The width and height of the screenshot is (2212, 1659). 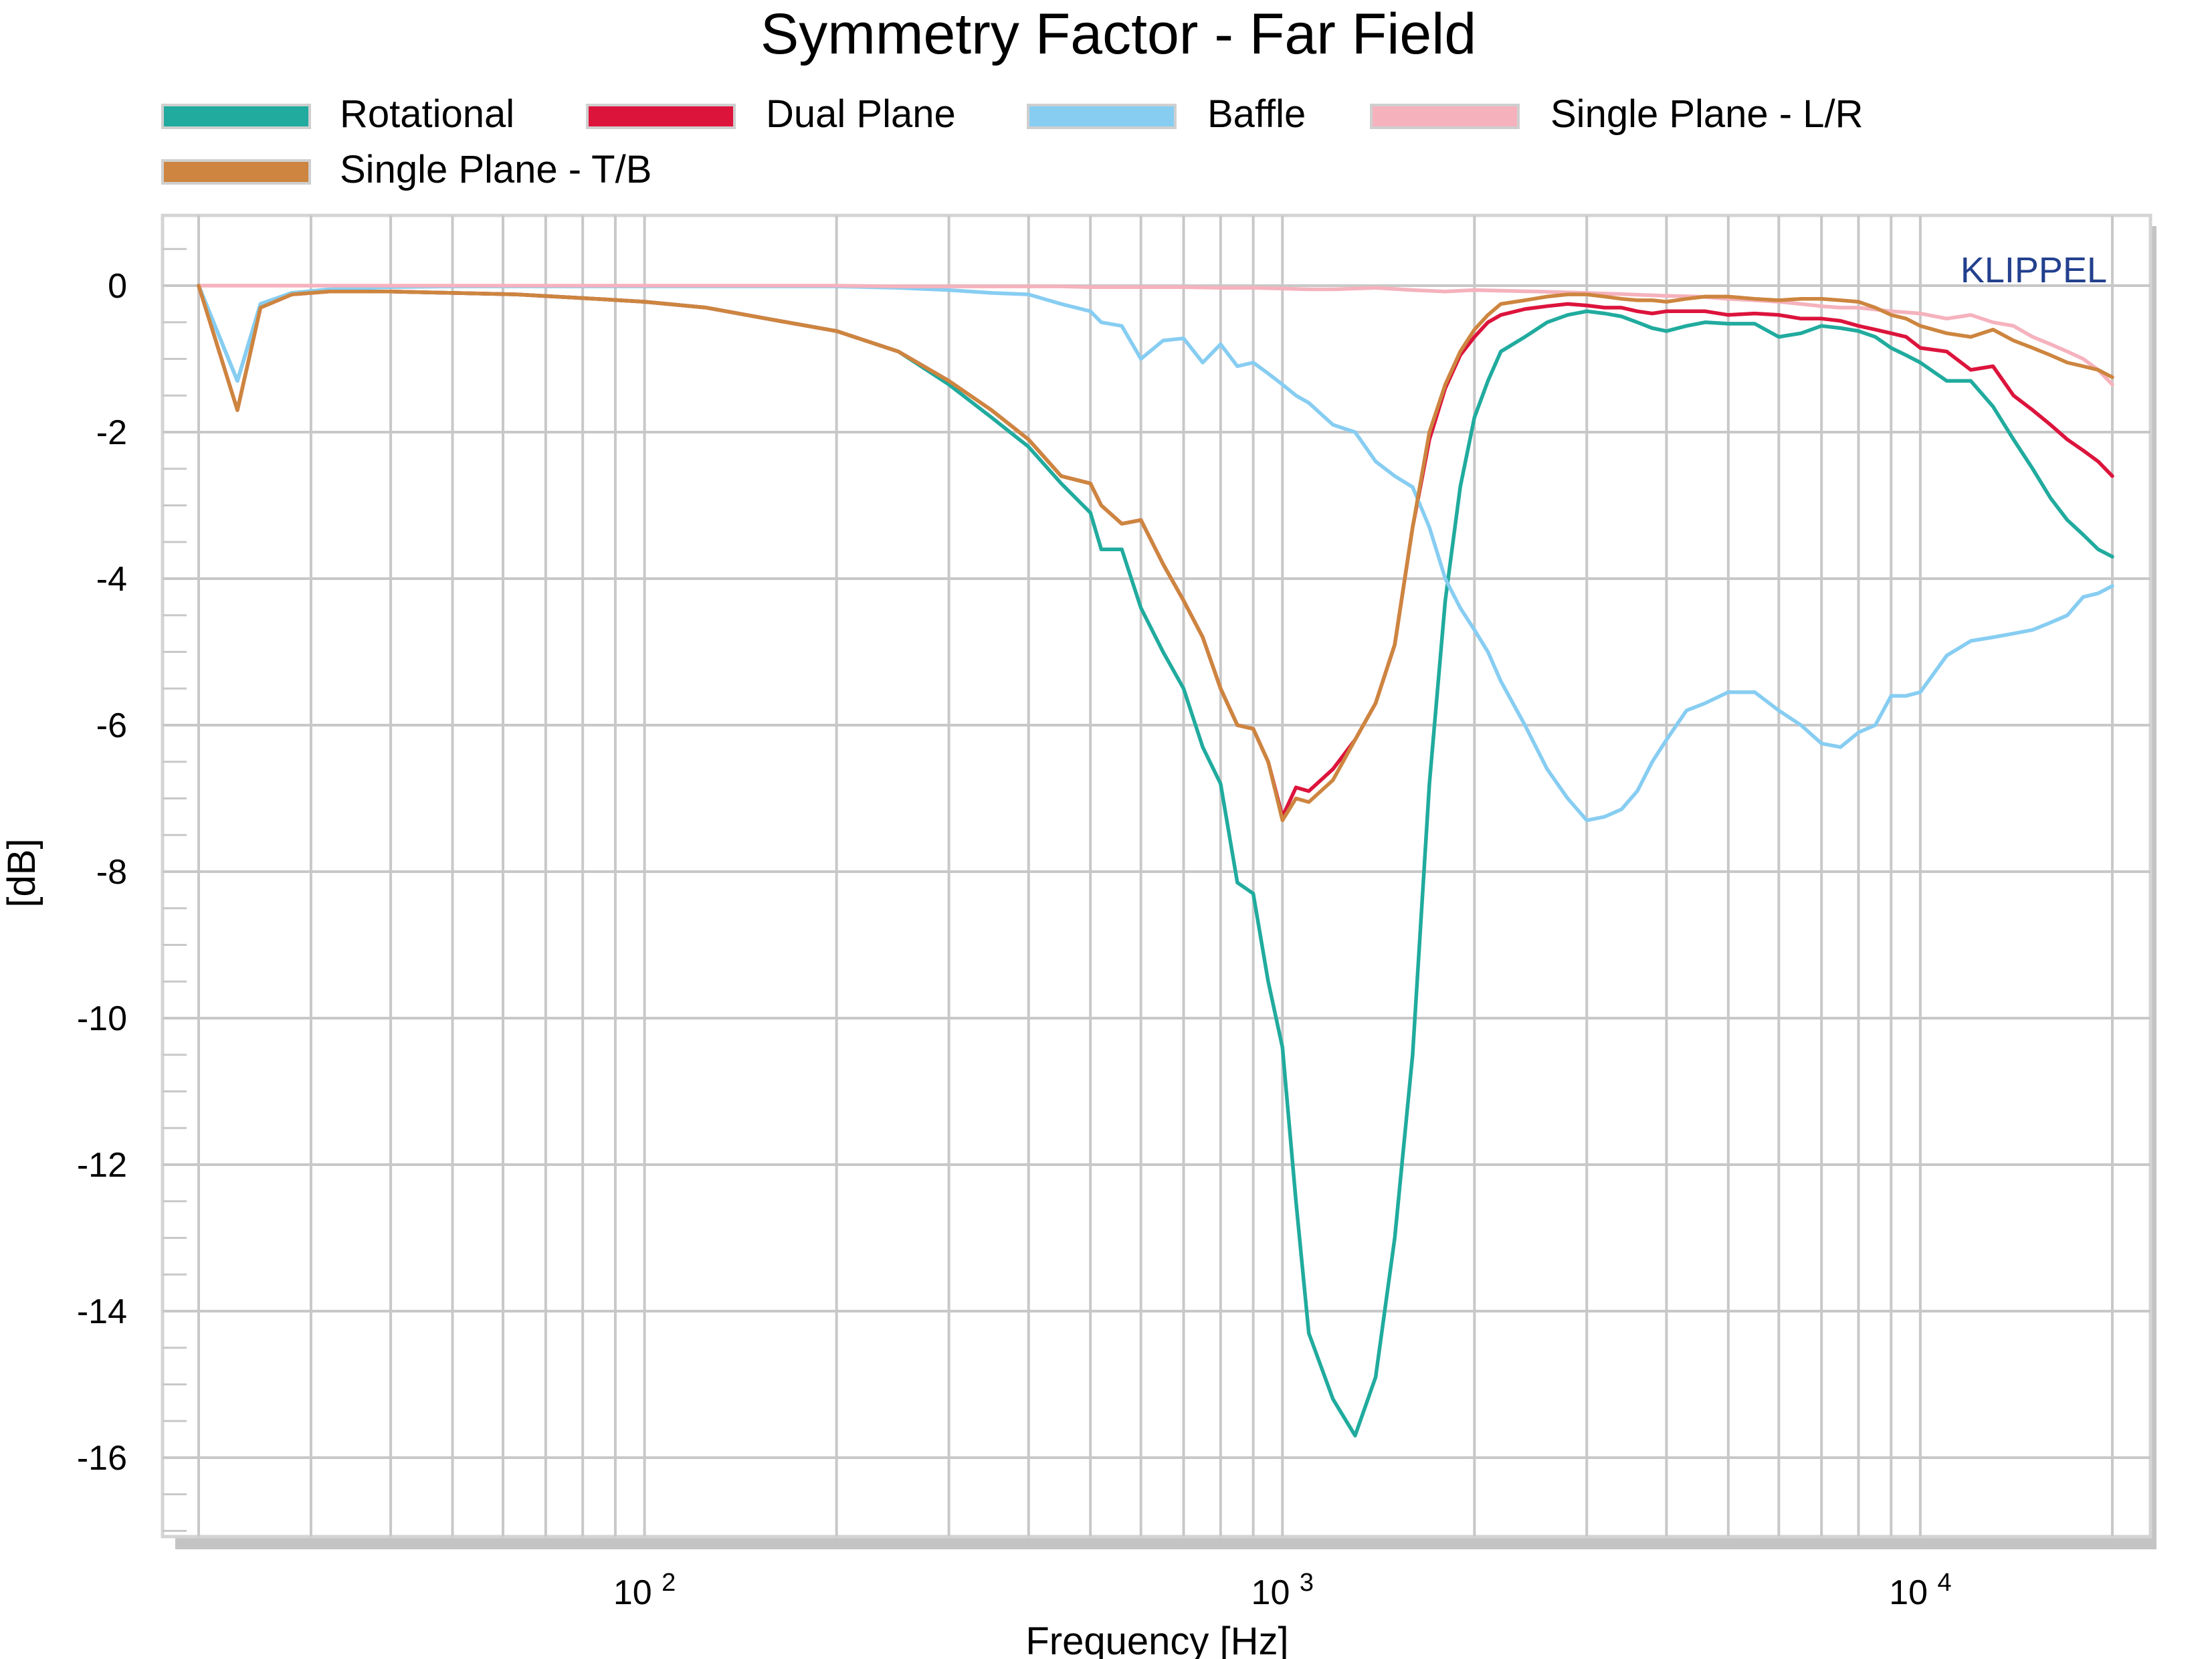 I want to click on legend-item-single-plane-tb: Single Plane - T/B, so click(x=406, y=169).